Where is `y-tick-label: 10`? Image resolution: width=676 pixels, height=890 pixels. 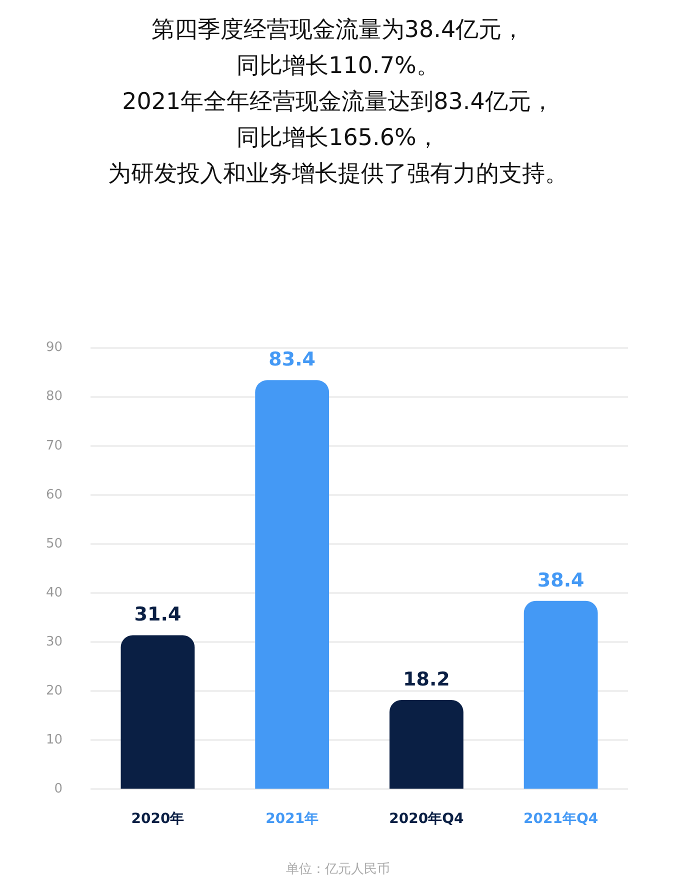
y-tick-label: 10 is located at coordinates (54, 740).